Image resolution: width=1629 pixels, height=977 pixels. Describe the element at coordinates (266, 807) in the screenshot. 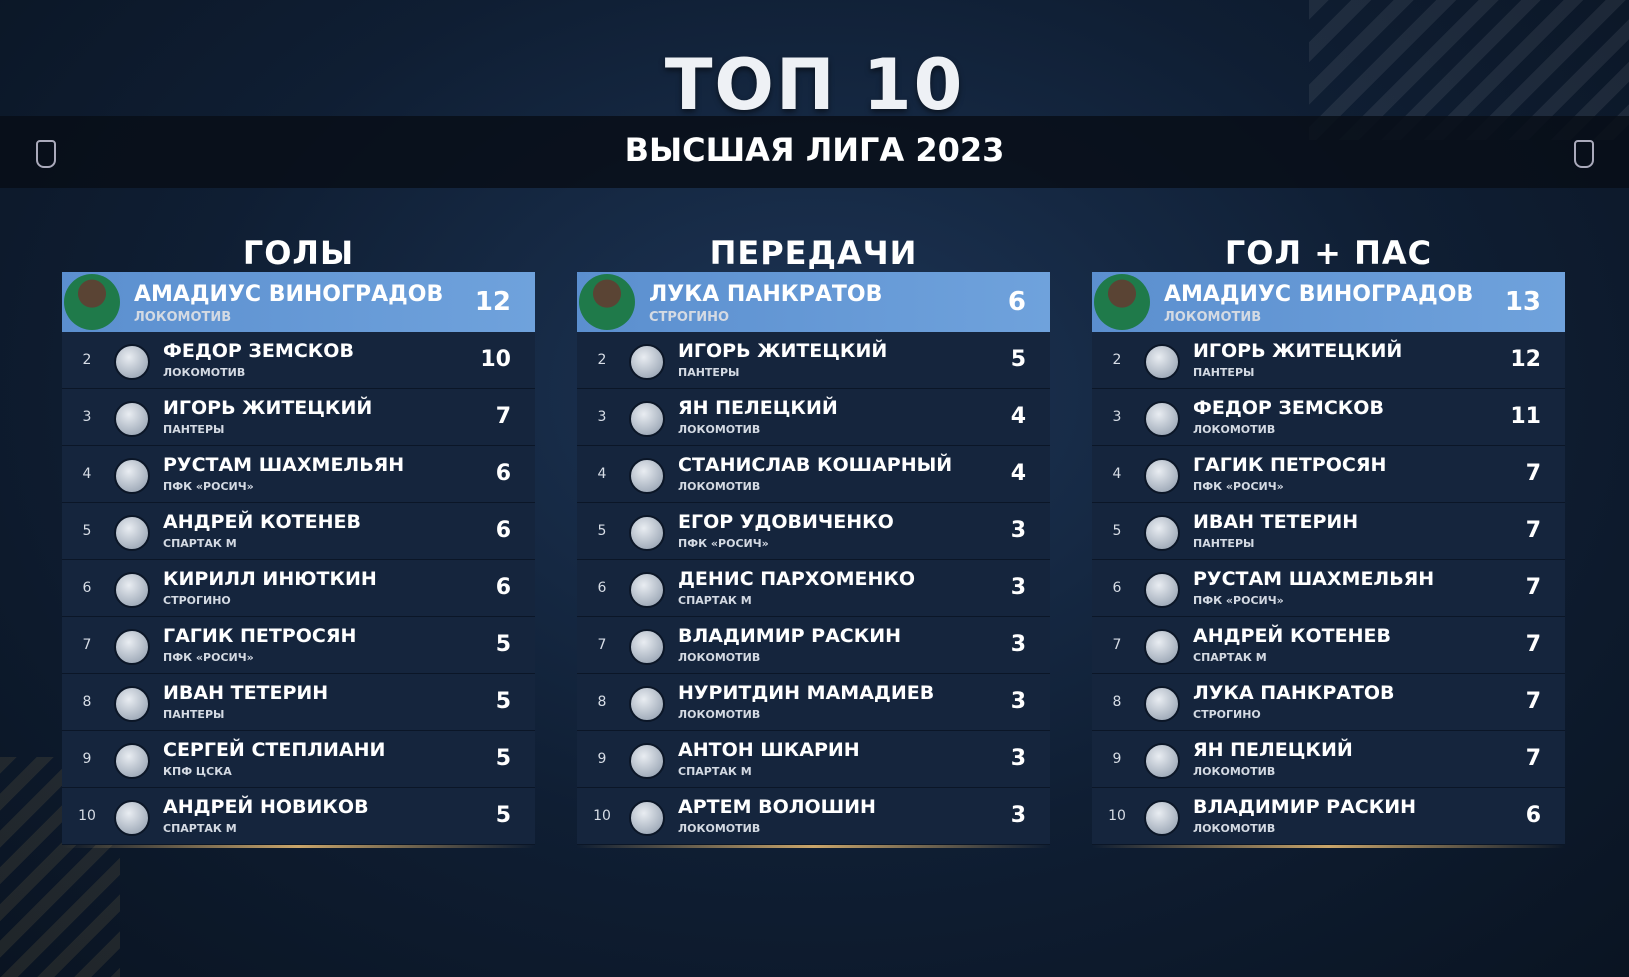

I see `player-name: АНДРЕЙ НОВИКОВ` at that location.